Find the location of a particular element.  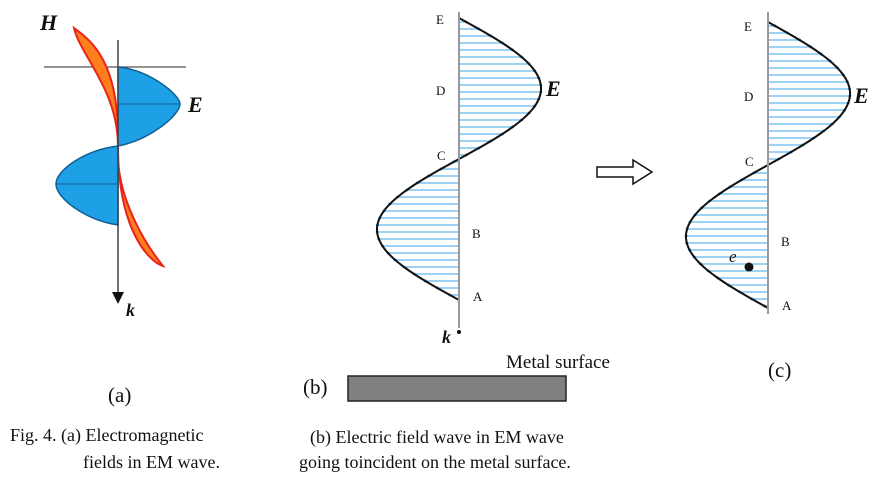

panel-c-hatching is located at coordinates (768, 166).